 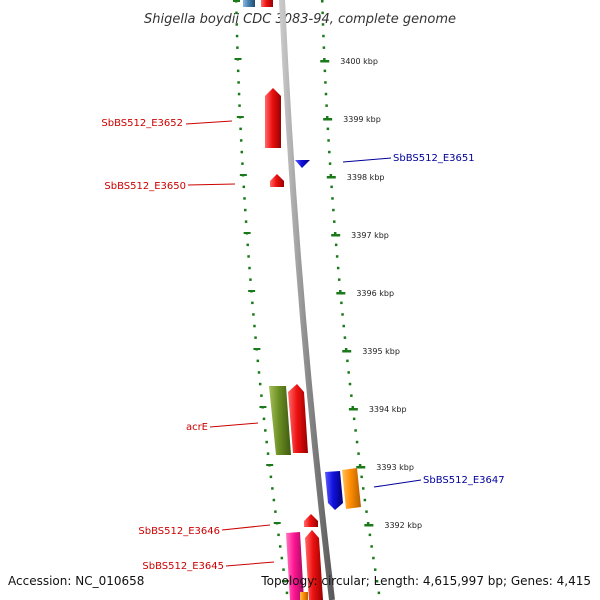 What do you see at coordinates (261, 297) in the screenshot?
I see `left-dotted-guide` at bounding box center [261, 297].